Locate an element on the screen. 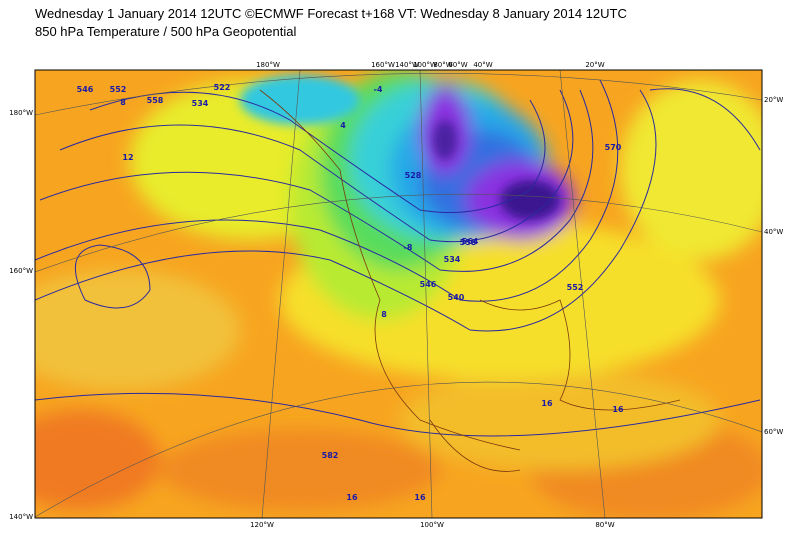 The height and width of the screenshot is (535, 792). contour-label: -8 is located at coordinates (408, 247).